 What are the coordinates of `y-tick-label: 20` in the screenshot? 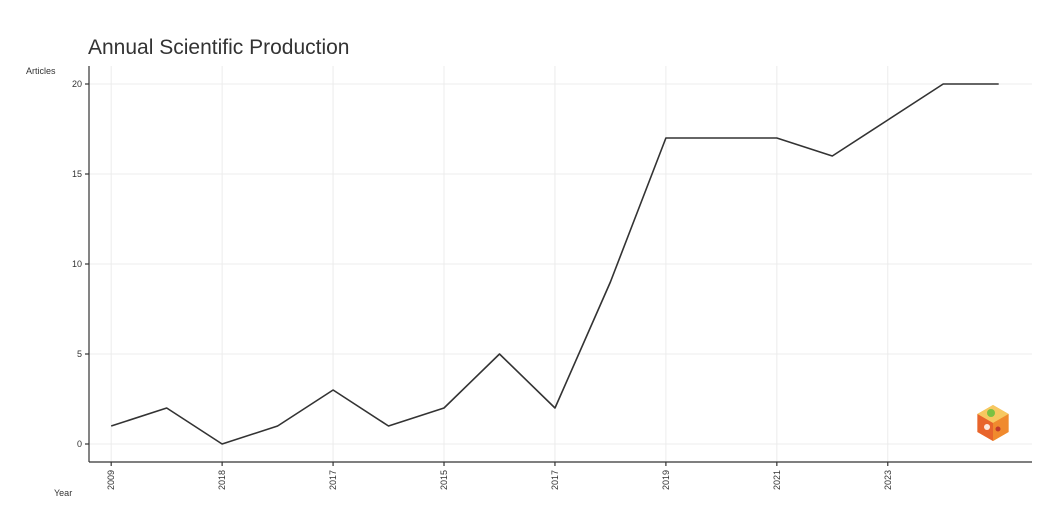 It's located at (77, 84).